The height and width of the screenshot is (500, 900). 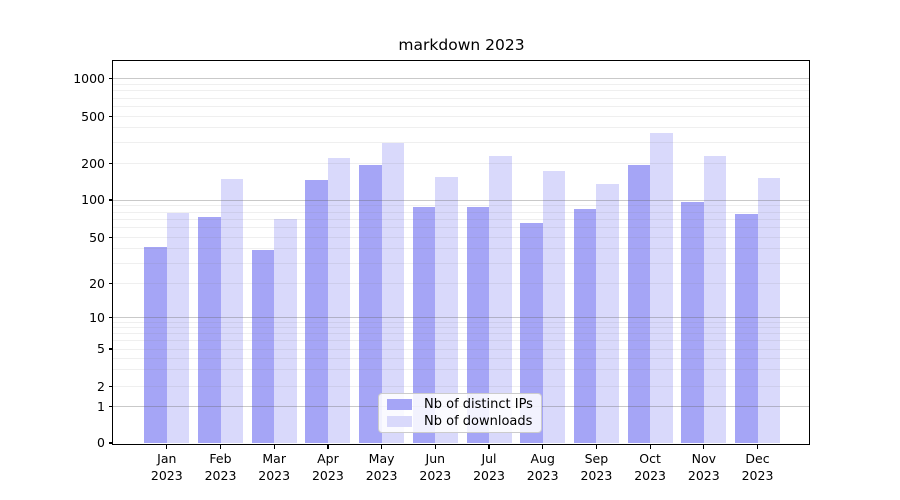 I want to click on bar-downloads-mar, so click(x=285, y=331).